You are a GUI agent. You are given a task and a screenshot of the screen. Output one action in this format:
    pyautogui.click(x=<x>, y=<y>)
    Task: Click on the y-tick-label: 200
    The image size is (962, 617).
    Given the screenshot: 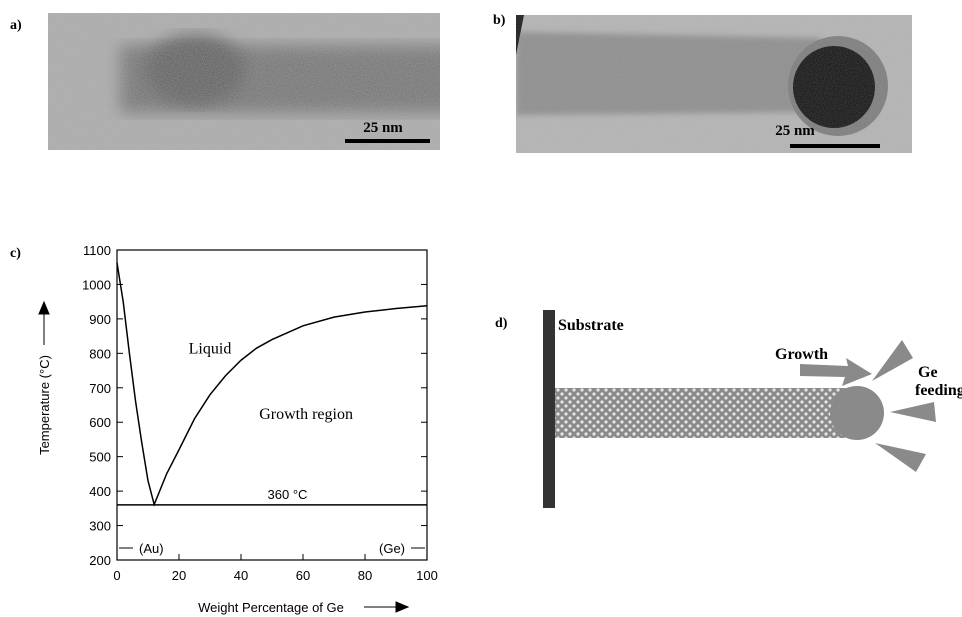 What is the action you would take?
    pyautogui.click(x=100, y=560)
    